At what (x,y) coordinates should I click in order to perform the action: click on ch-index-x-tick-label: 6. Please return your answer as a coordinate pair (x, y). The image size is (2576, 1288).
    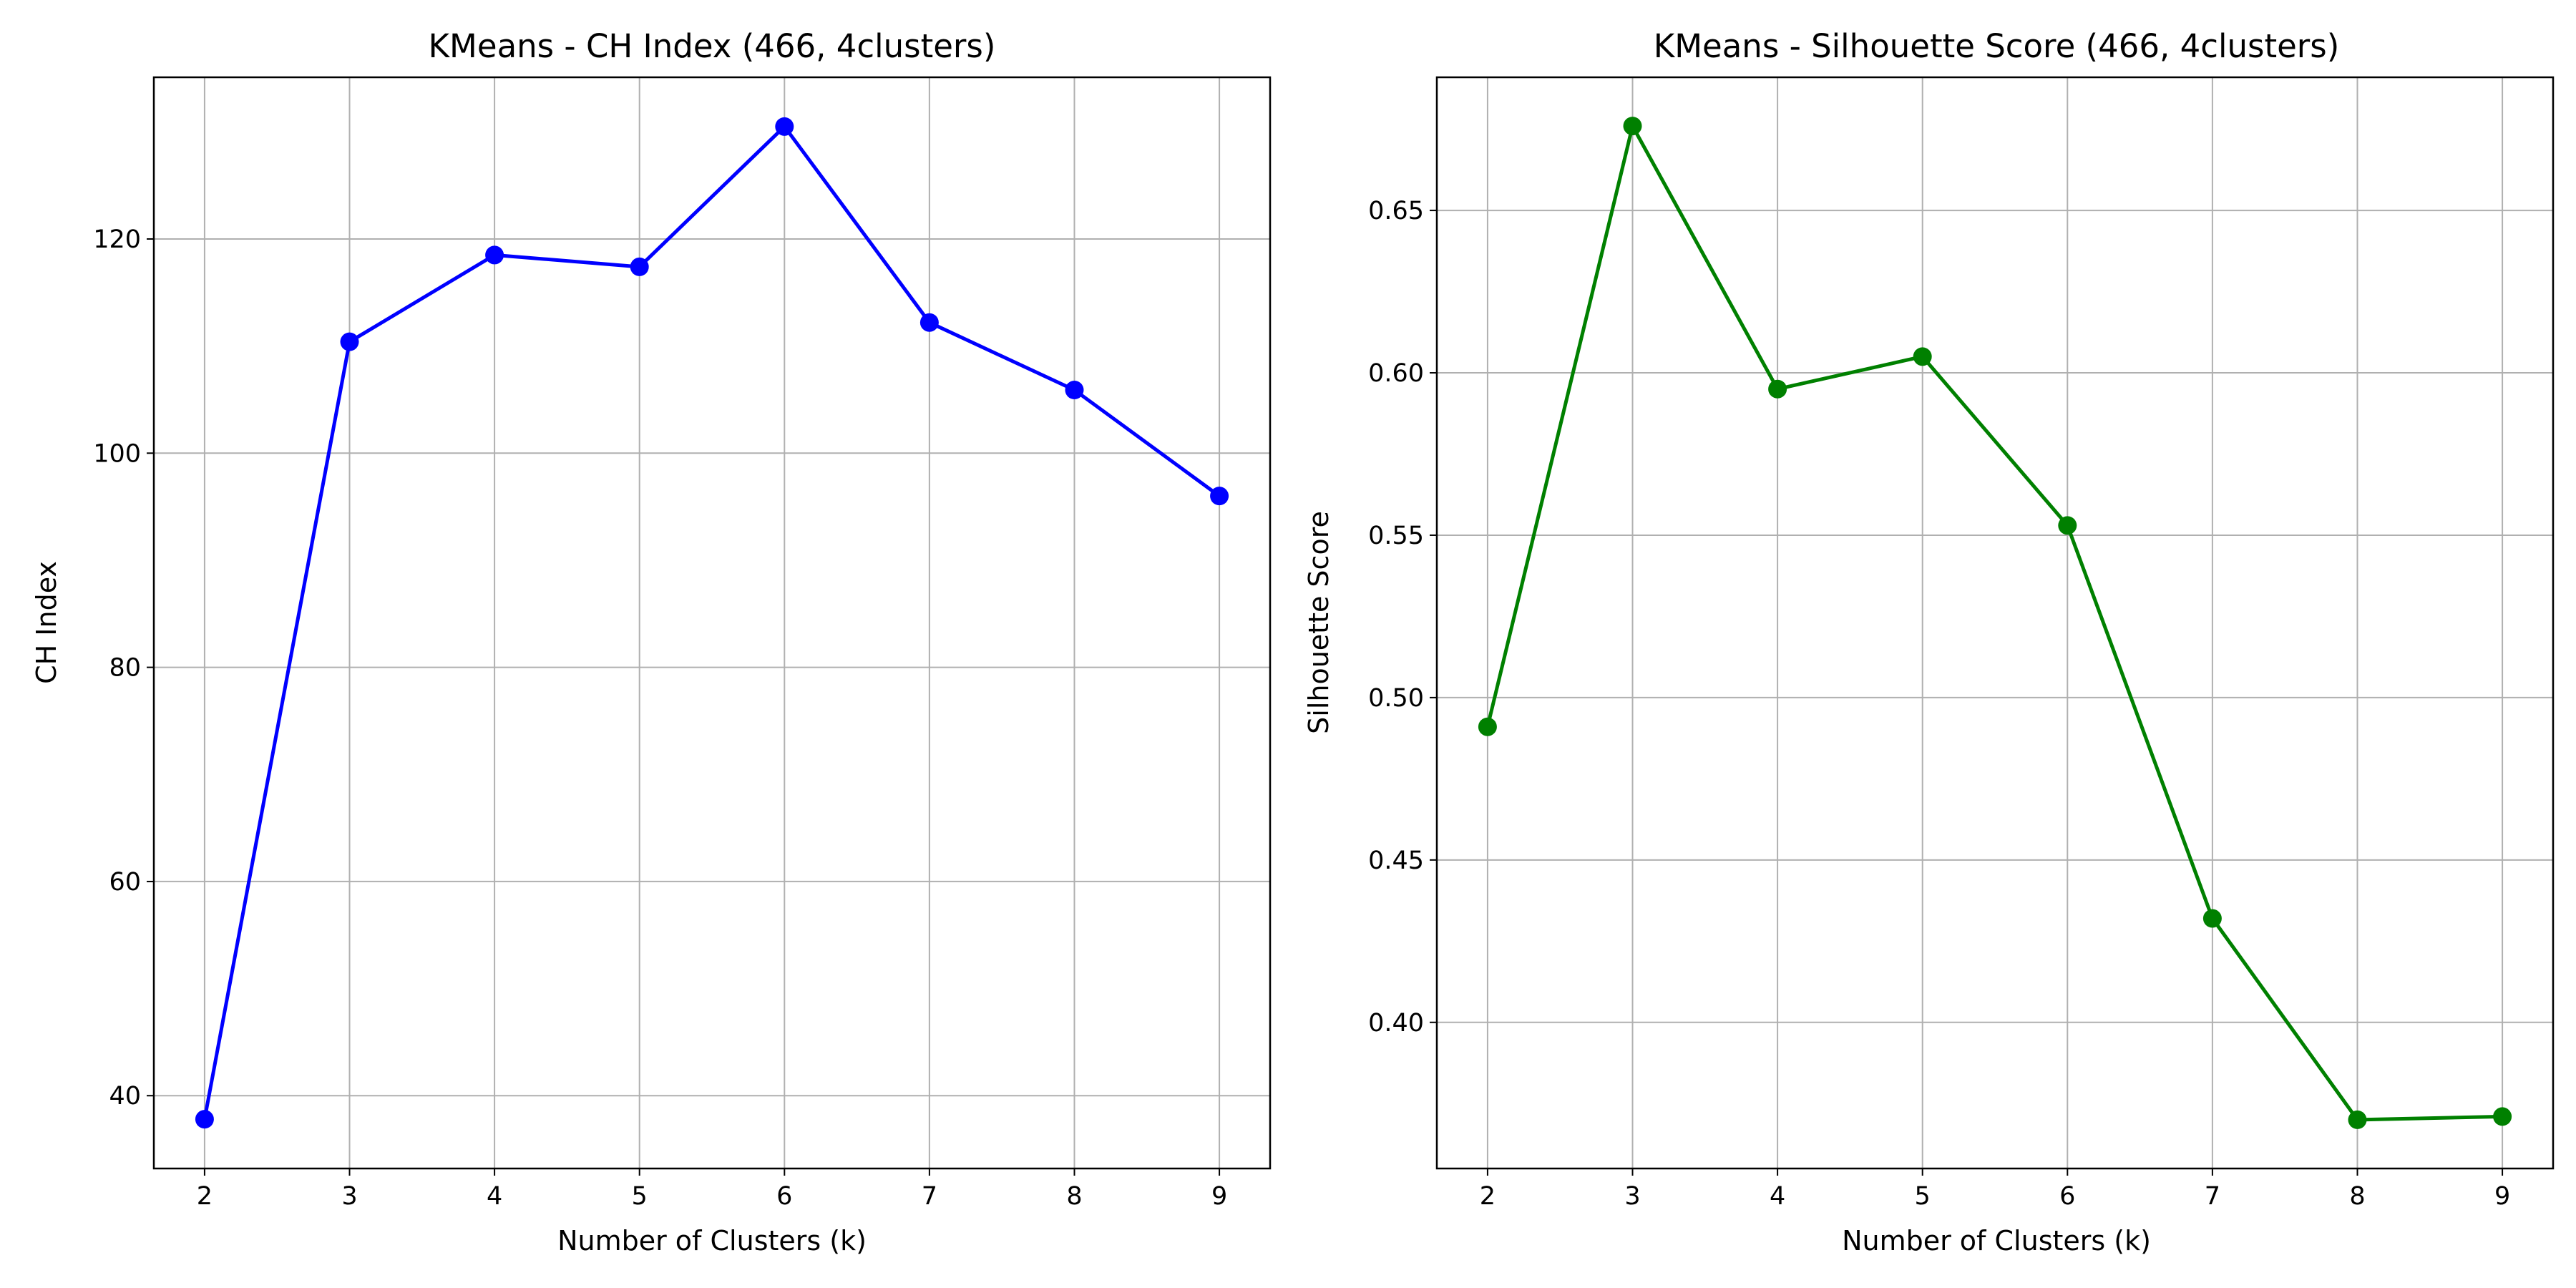
    Looking at the image, I should click on (784, 1196).